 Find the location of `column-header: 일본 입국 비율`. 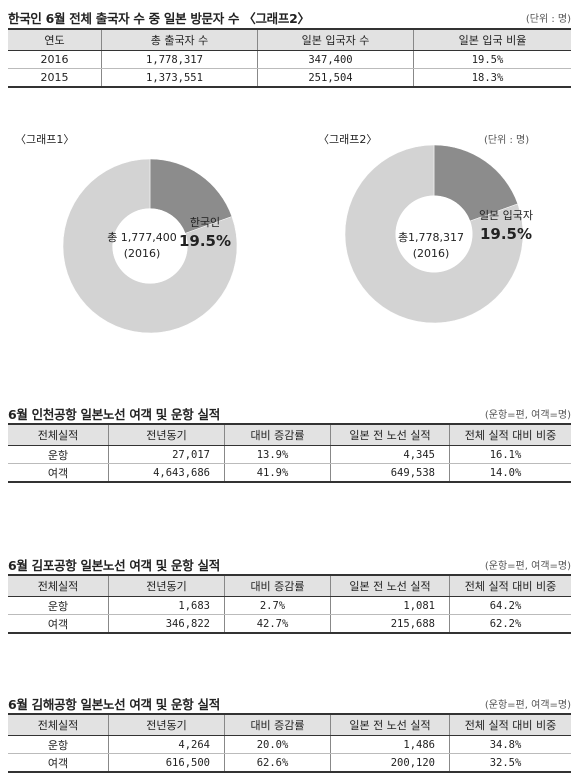

column-header: 일본 입국 비율 is located at coordinates (492, 39).